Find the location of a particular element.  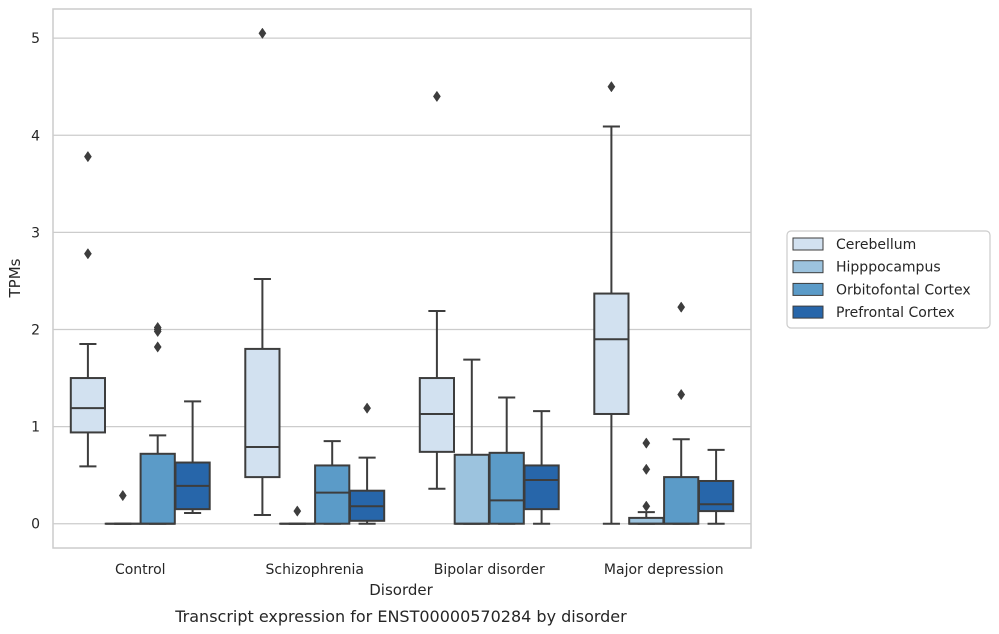

legend-frame is located at coordinates (888, 279).